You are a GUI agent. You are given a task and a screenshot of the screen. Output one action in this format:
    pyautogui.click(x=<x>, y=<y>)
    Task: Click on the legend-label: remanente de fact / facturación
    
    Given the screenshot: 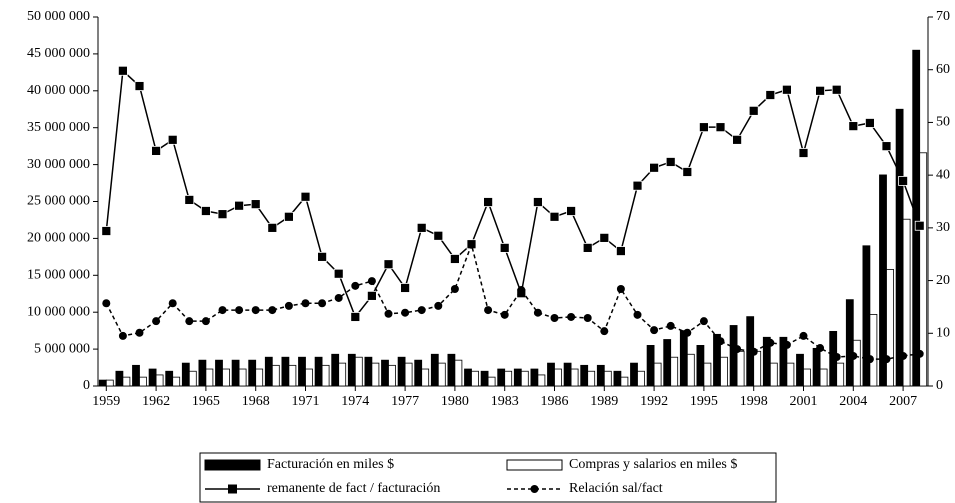 What is the action you would take?
    pyautogui.click(x=353, y=488)
    